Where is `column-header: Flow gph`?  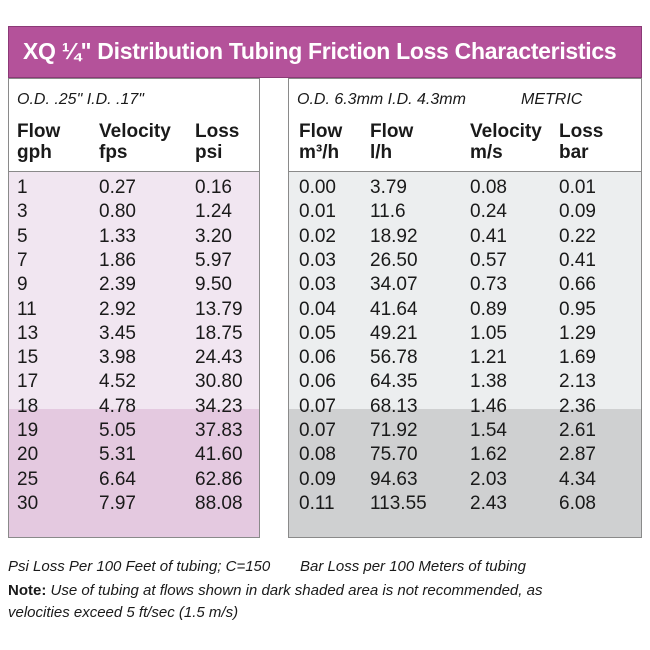
column-header: Flow gph is located at coordinates (38, 142).